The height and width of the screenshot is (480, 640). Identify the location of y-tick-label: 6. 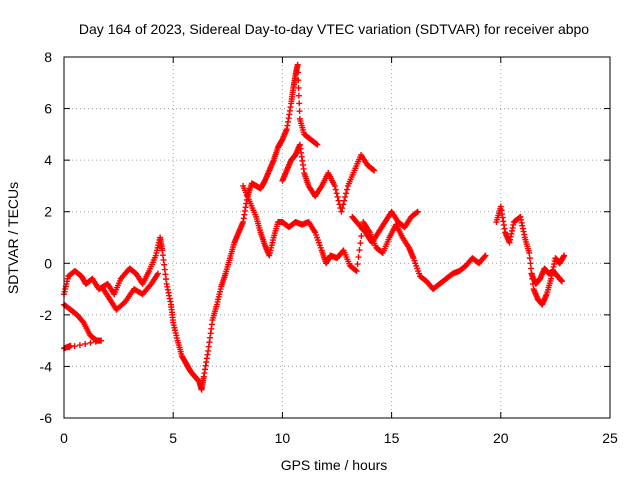
(48, 109).